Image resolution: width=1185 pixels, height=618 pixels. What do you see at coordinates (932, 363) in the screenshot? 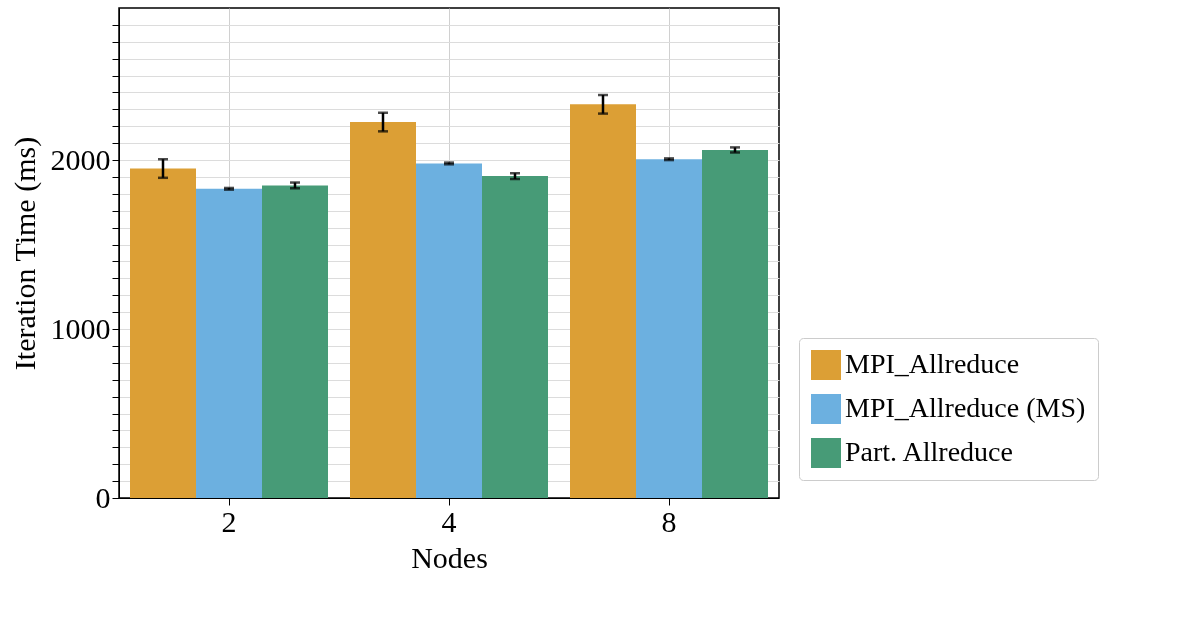
I see `legend-label: MPI_Allreduce` at bounding box center [932, 363].